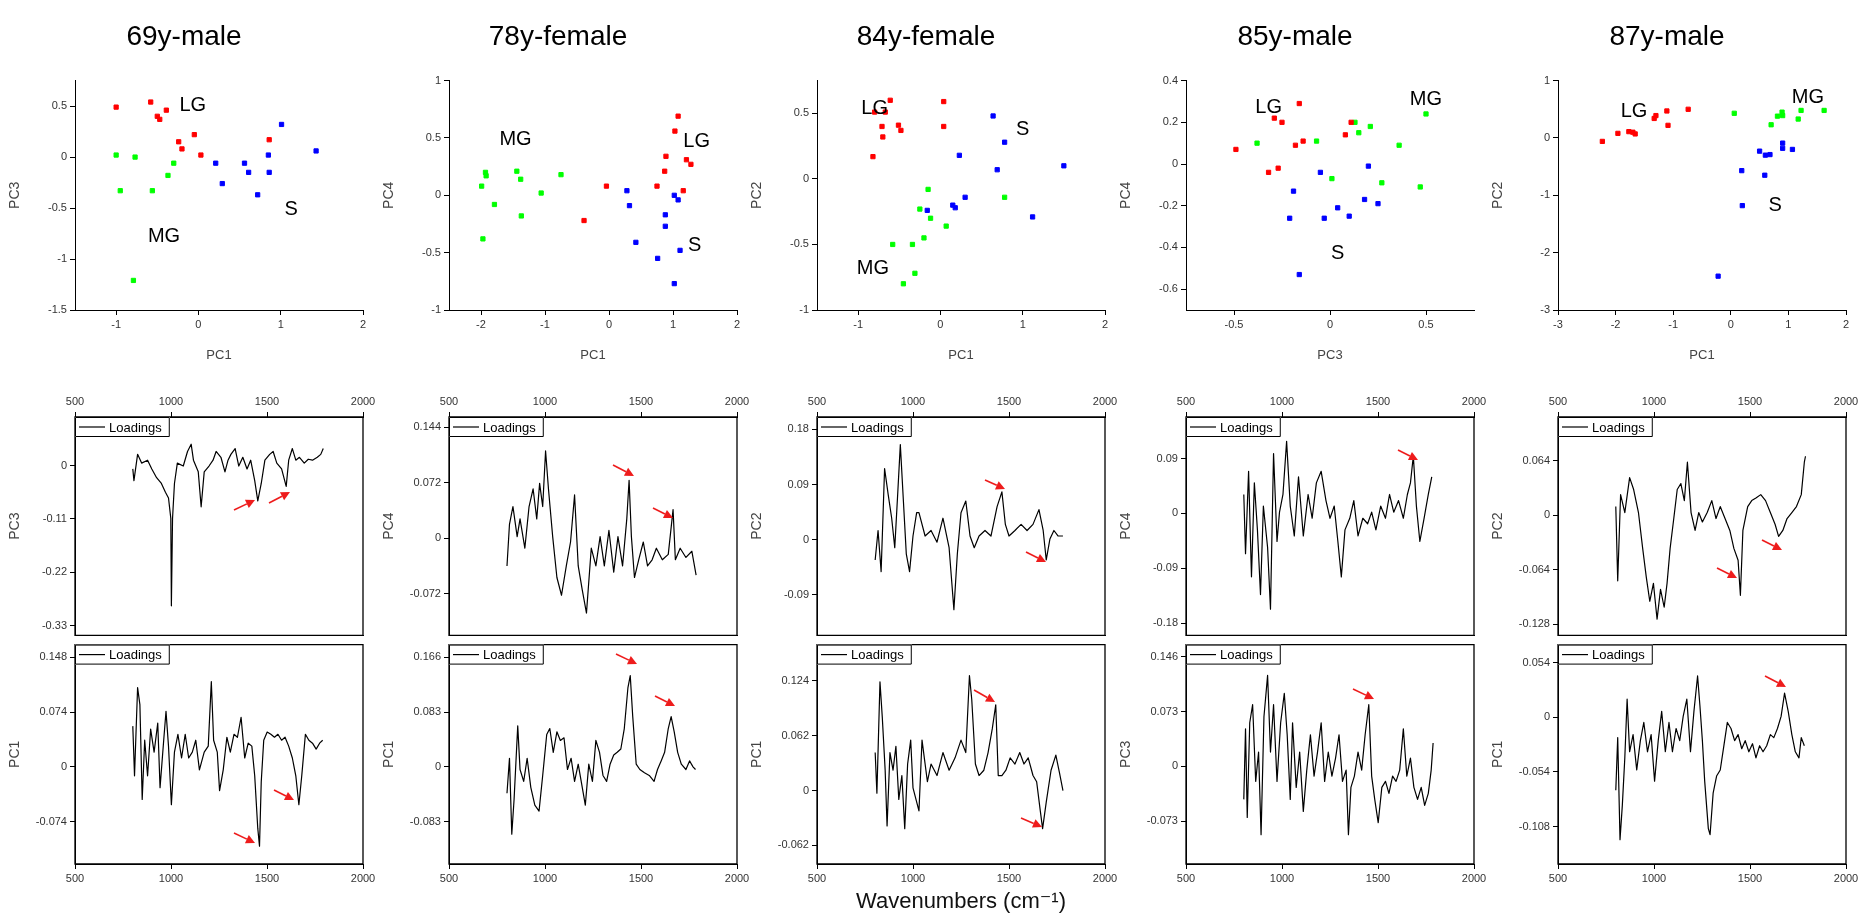 The height and width of the screenshot is (917, 1863). Describe the element at coordinates (481, 323) in the screenshot. I see `x-tick-label: -2` at that location.